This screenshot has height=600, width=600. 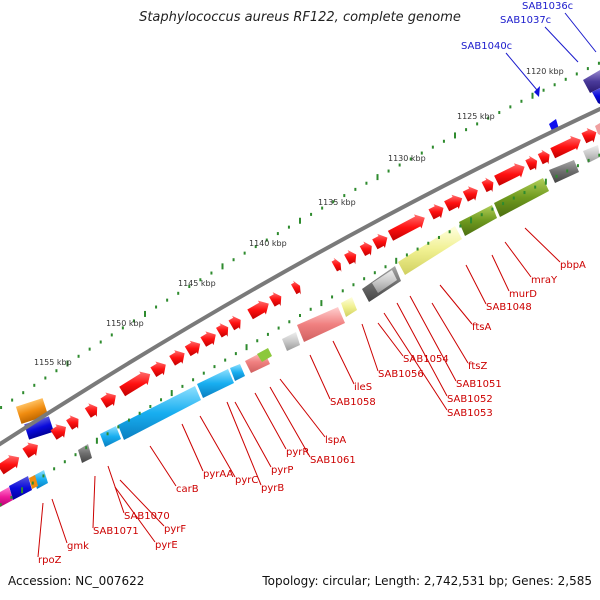 What do you see at coordinates (596, 96) in the screenshot?
I see `gene-blue-block` at bounding box center [596, 96].